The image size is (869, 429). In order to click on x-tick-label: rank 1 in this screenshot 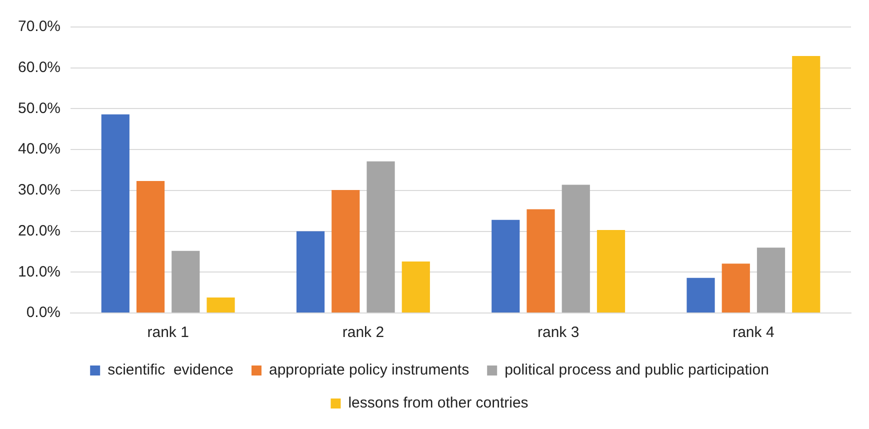, I will do `click(168, 333)`.